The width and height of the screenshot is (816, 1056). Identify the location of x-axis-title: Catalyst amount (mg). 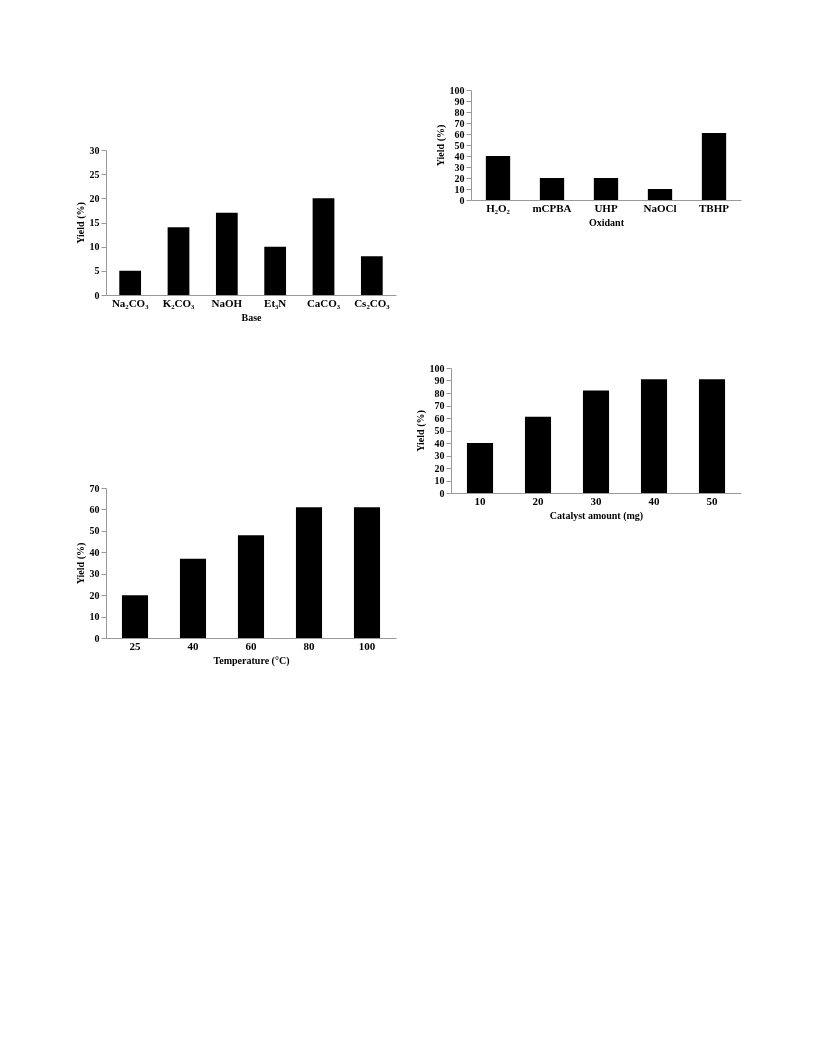
(596, 515).